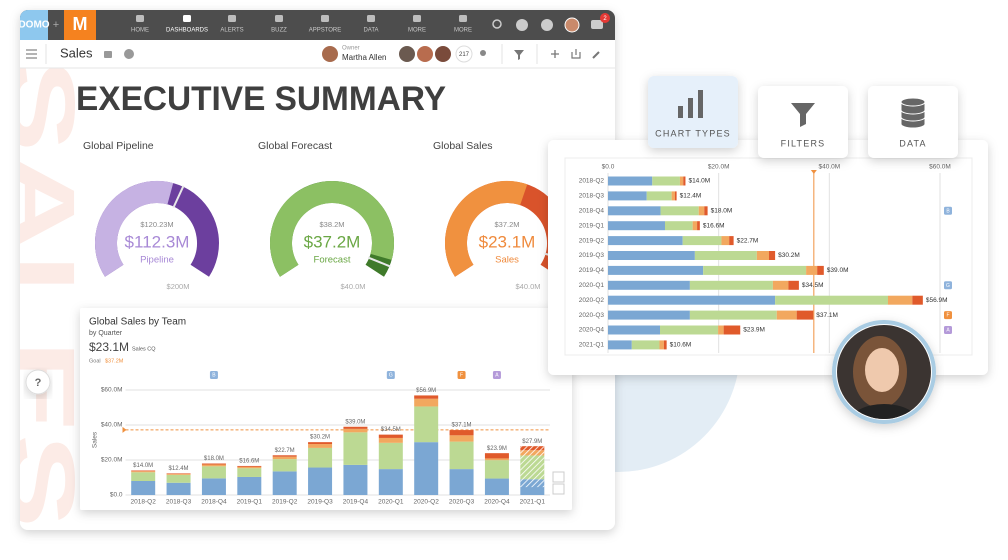  Describe the element at coordinates (533, 502) in the screenshot. I see `x-tick-label: 2021-Q1` at that location.